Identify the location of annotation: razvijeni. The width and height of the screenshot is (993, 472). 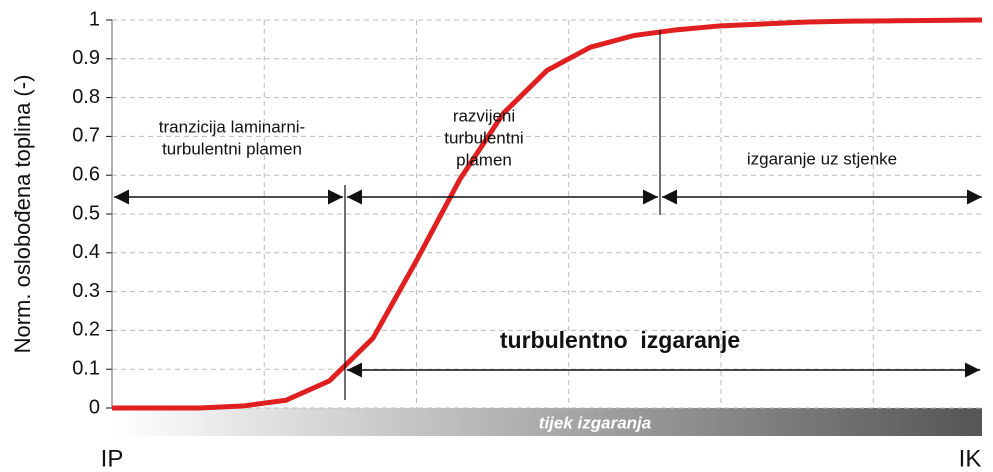
(484, 115).